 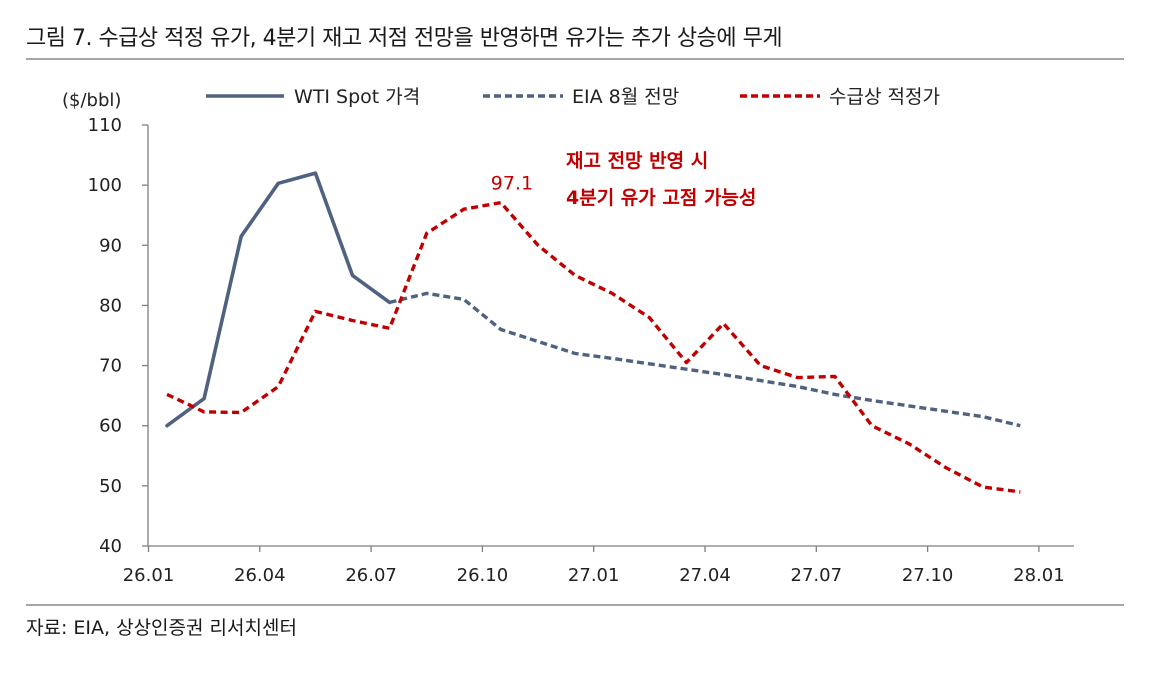 What do you see at coordinates (105, 185) in the screenshot?
I see `y-tick-label: 100` at bounding box center [105, 185].